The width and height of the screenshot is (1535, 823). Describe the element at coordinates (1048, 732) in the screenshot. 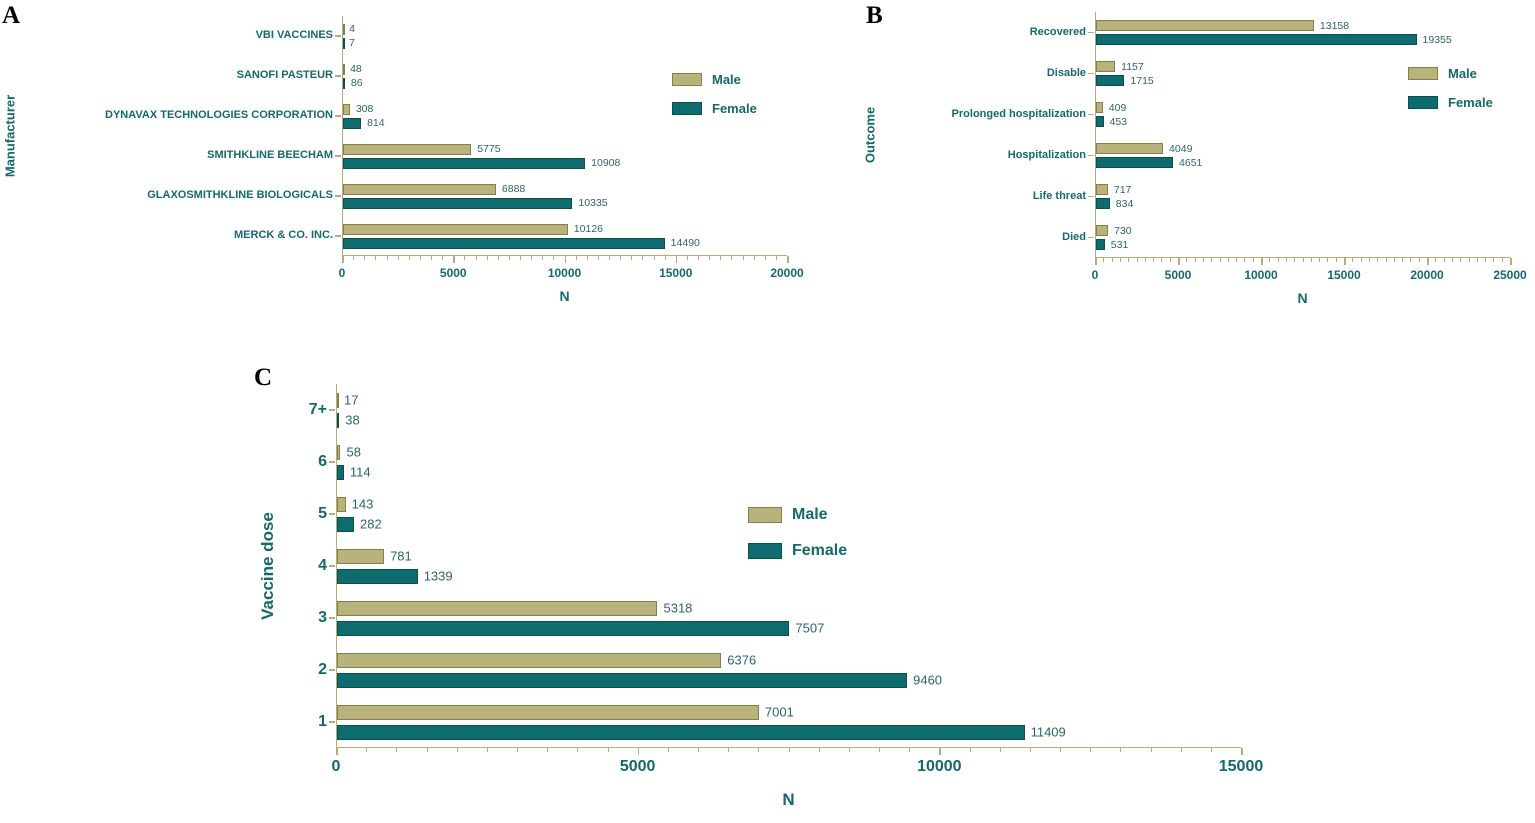

I see `value-label: 11409` at that location.